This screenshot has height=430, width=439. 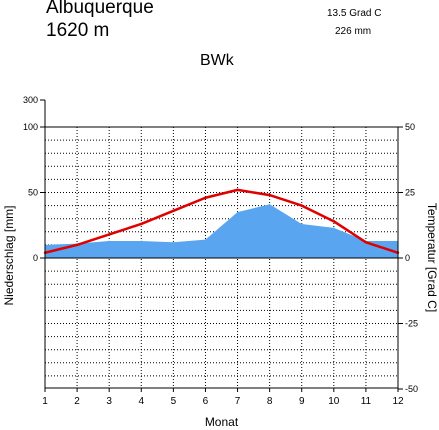 What do you see at coordinates (221, 231) in the screenshot?
I see `precipitation-area` at bounding box center [221, 231].